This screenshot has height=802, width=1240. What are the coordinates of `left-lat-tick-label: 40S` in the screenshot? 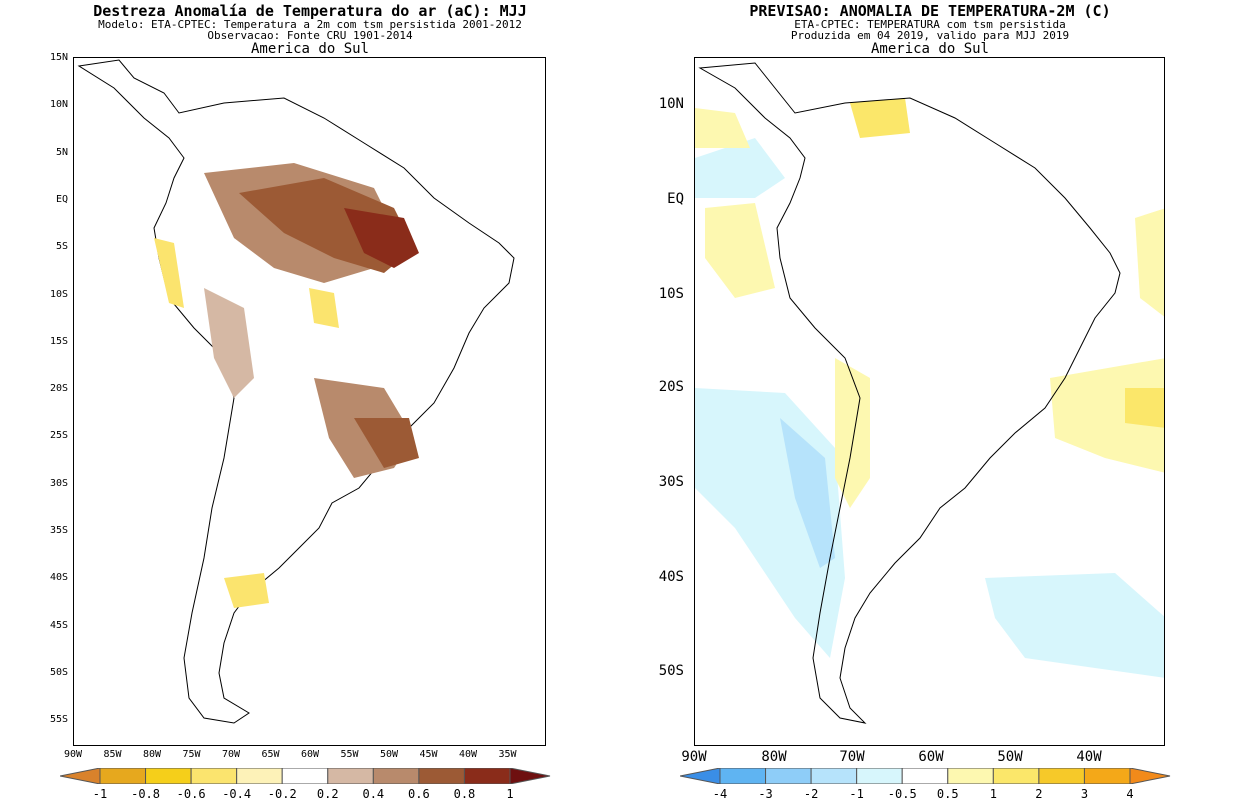 It's located at (58, 578).